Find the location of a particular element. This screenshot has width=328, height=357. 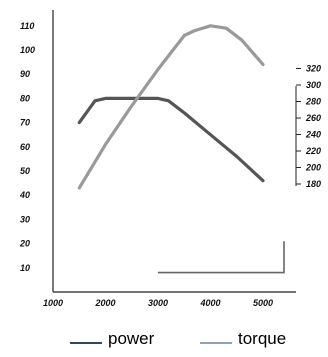

legend-item-power: power is located at coordinates (112, 339).